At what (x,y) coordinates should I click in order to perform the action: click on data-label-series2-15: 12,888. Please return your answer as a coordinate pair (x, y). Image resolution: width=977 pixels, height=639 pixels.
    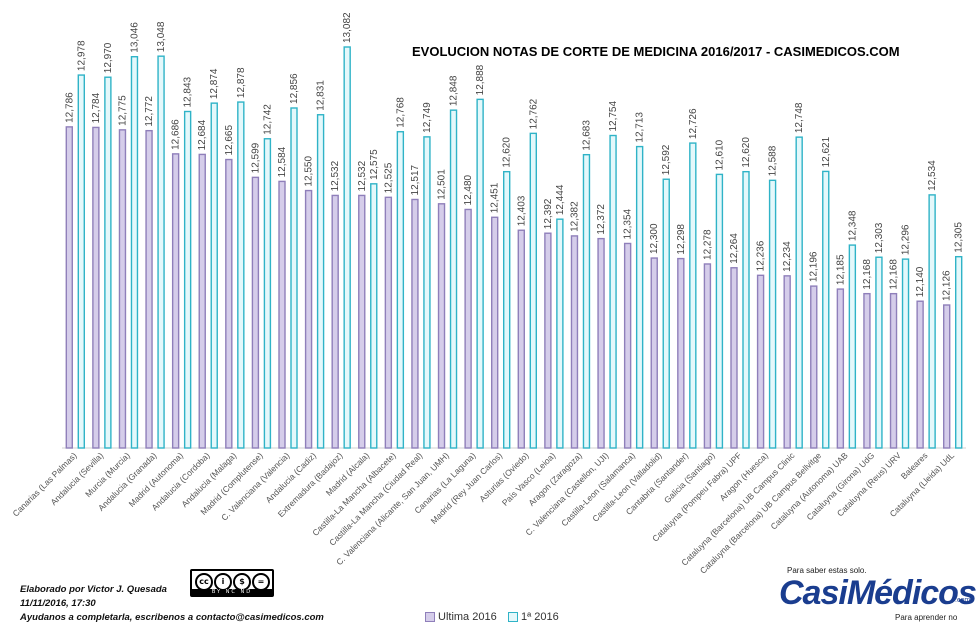
    Looking at the image, I should click on (480, 79).